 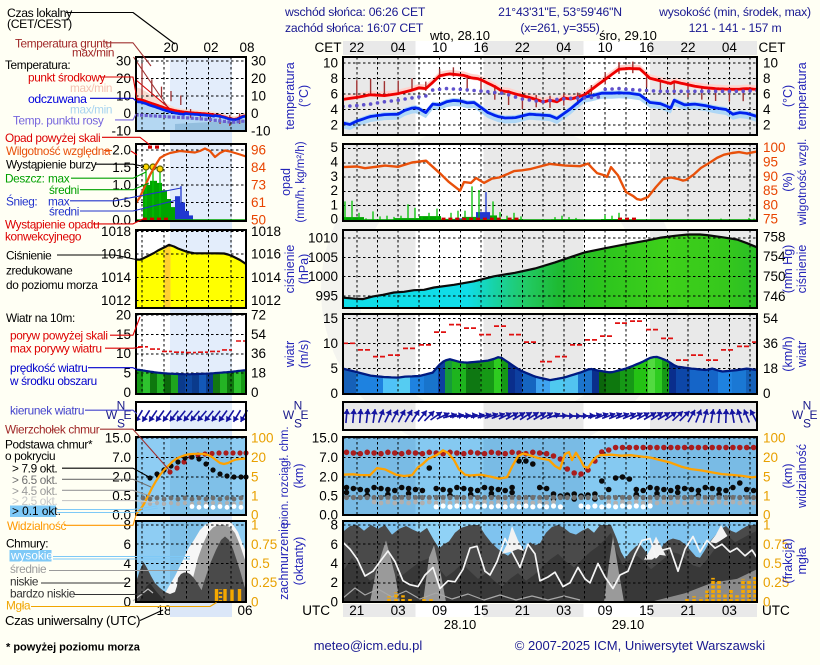 What do you see at coordinates (39, 271) in the screenshot?
I see `svg-text: zredukowane` at bounding box center [39, 271].